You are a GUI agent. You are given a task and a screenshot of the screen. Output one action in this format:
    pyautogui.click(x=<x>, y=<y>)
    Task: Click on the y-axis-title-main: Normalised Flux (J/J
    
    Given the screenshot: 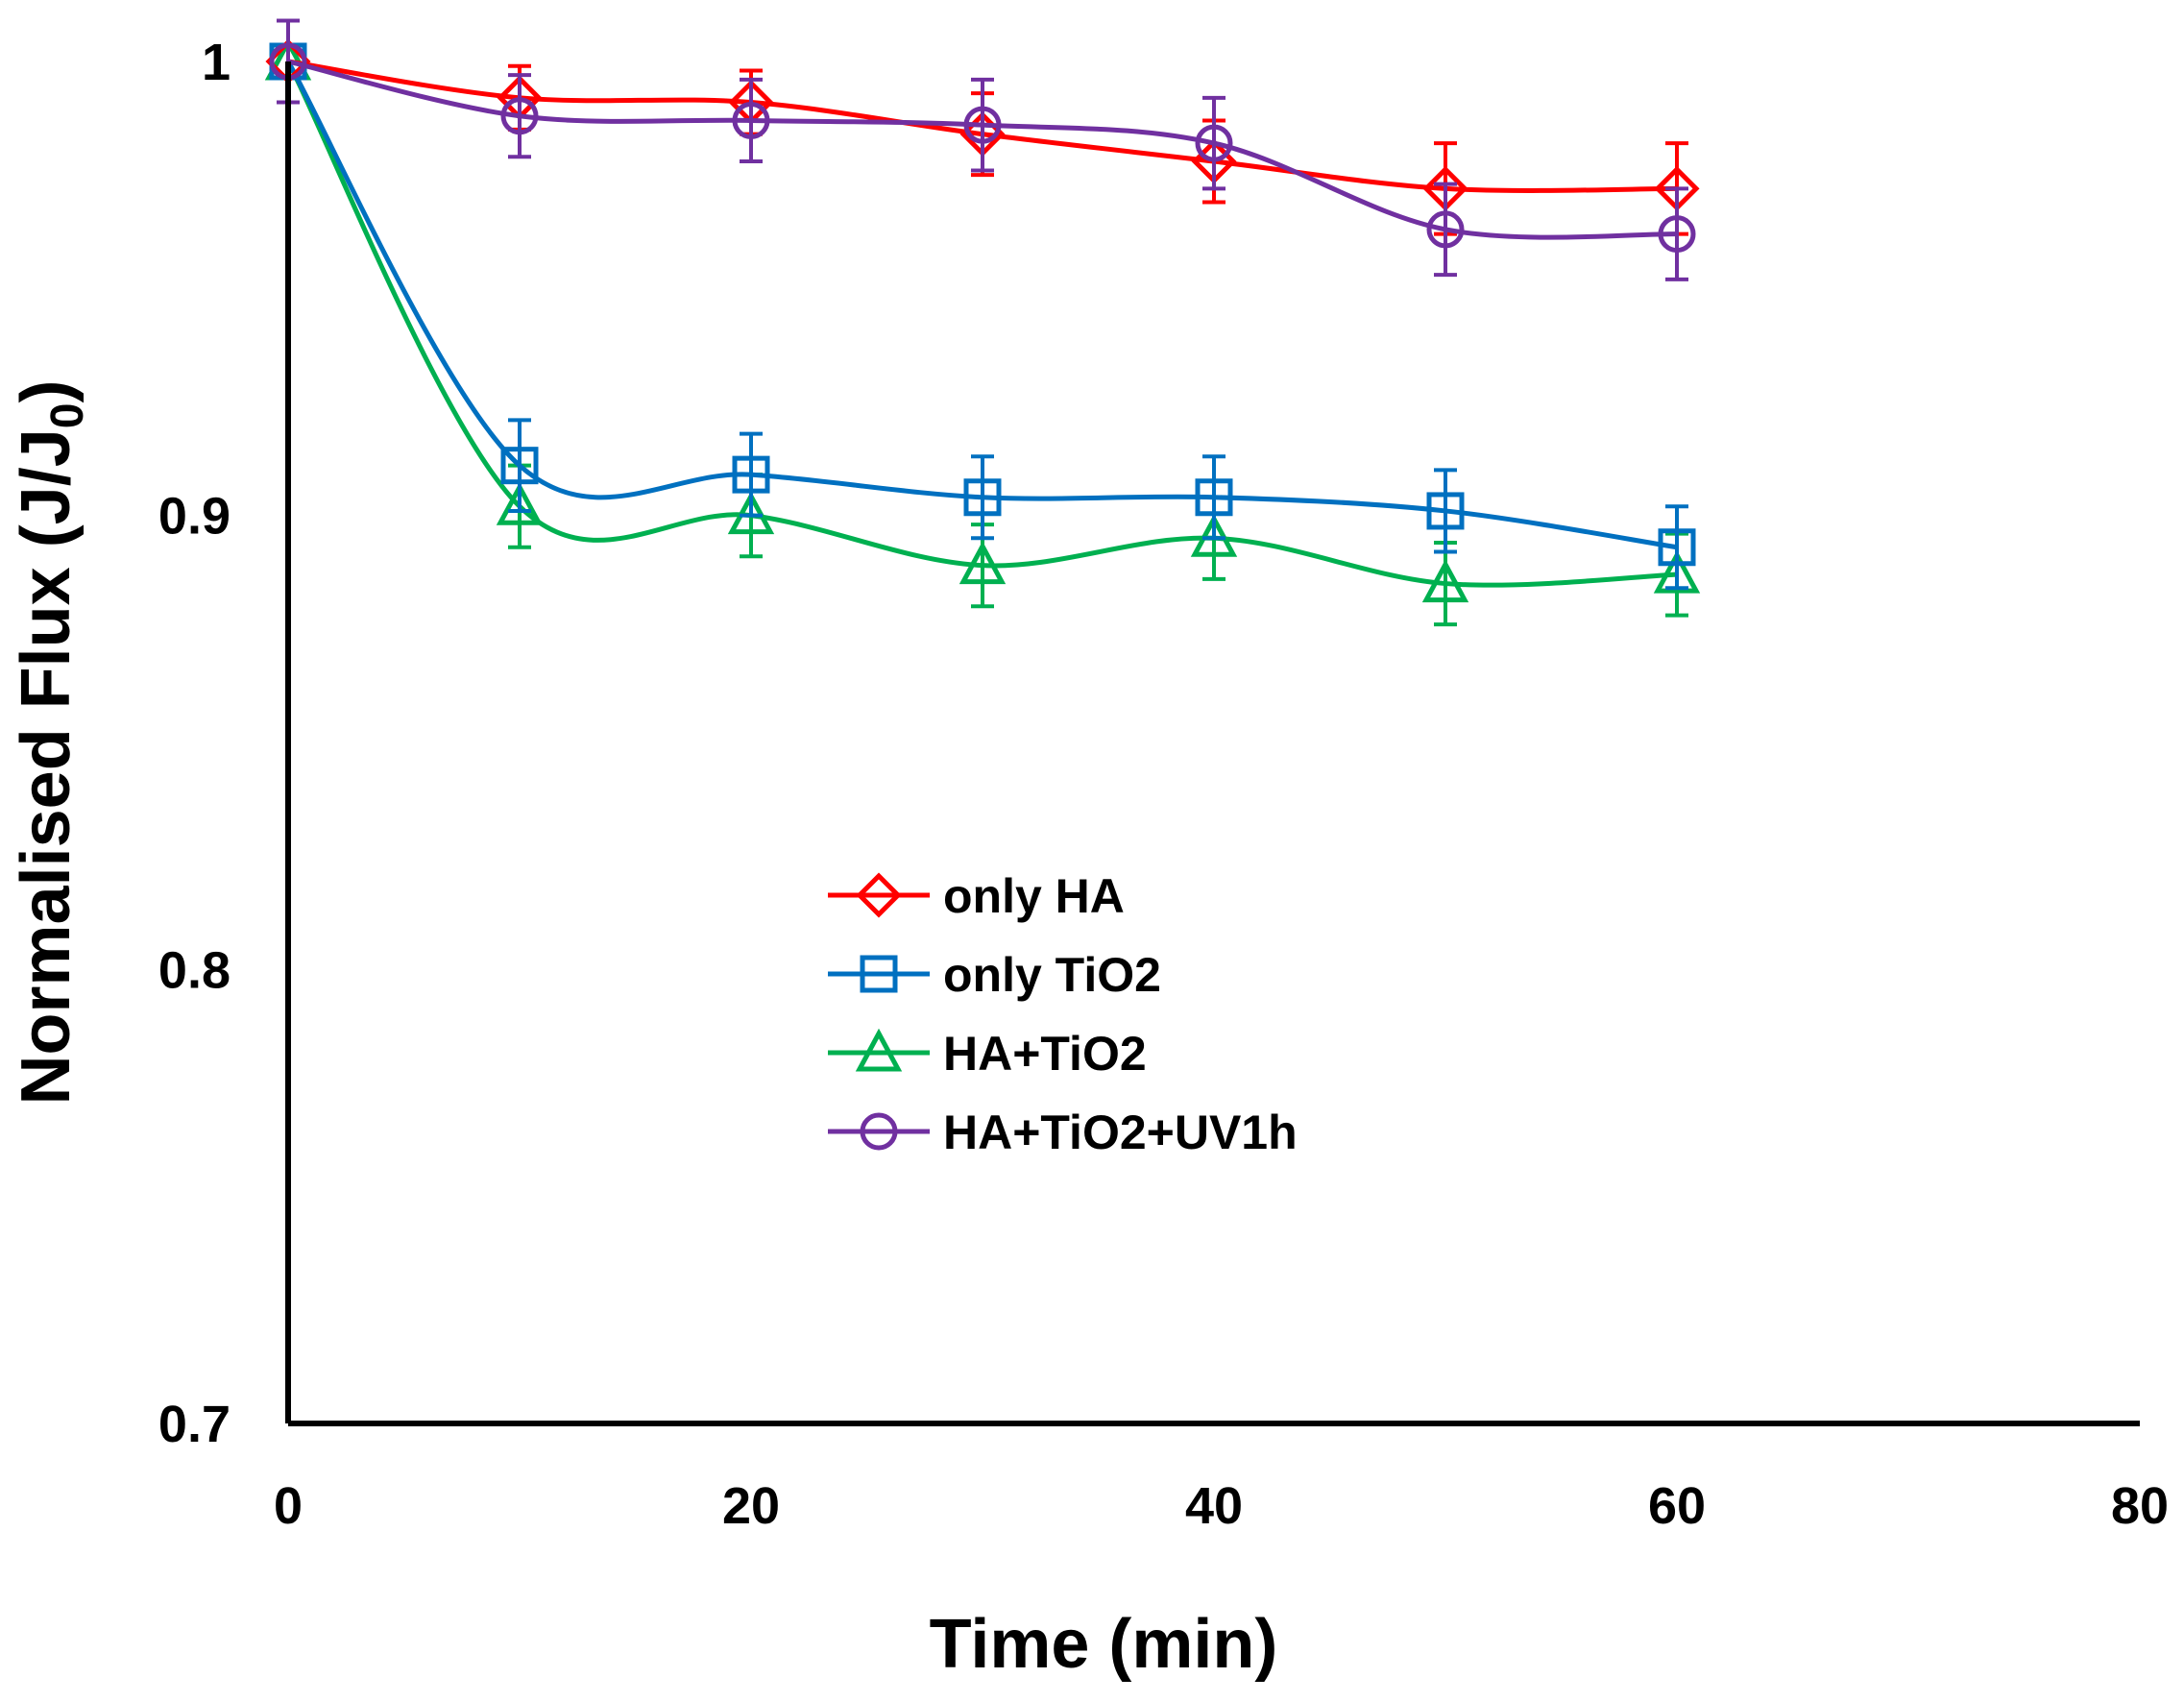 What is the action you would take?
    pyautogui.click(x=47, y=767)
    